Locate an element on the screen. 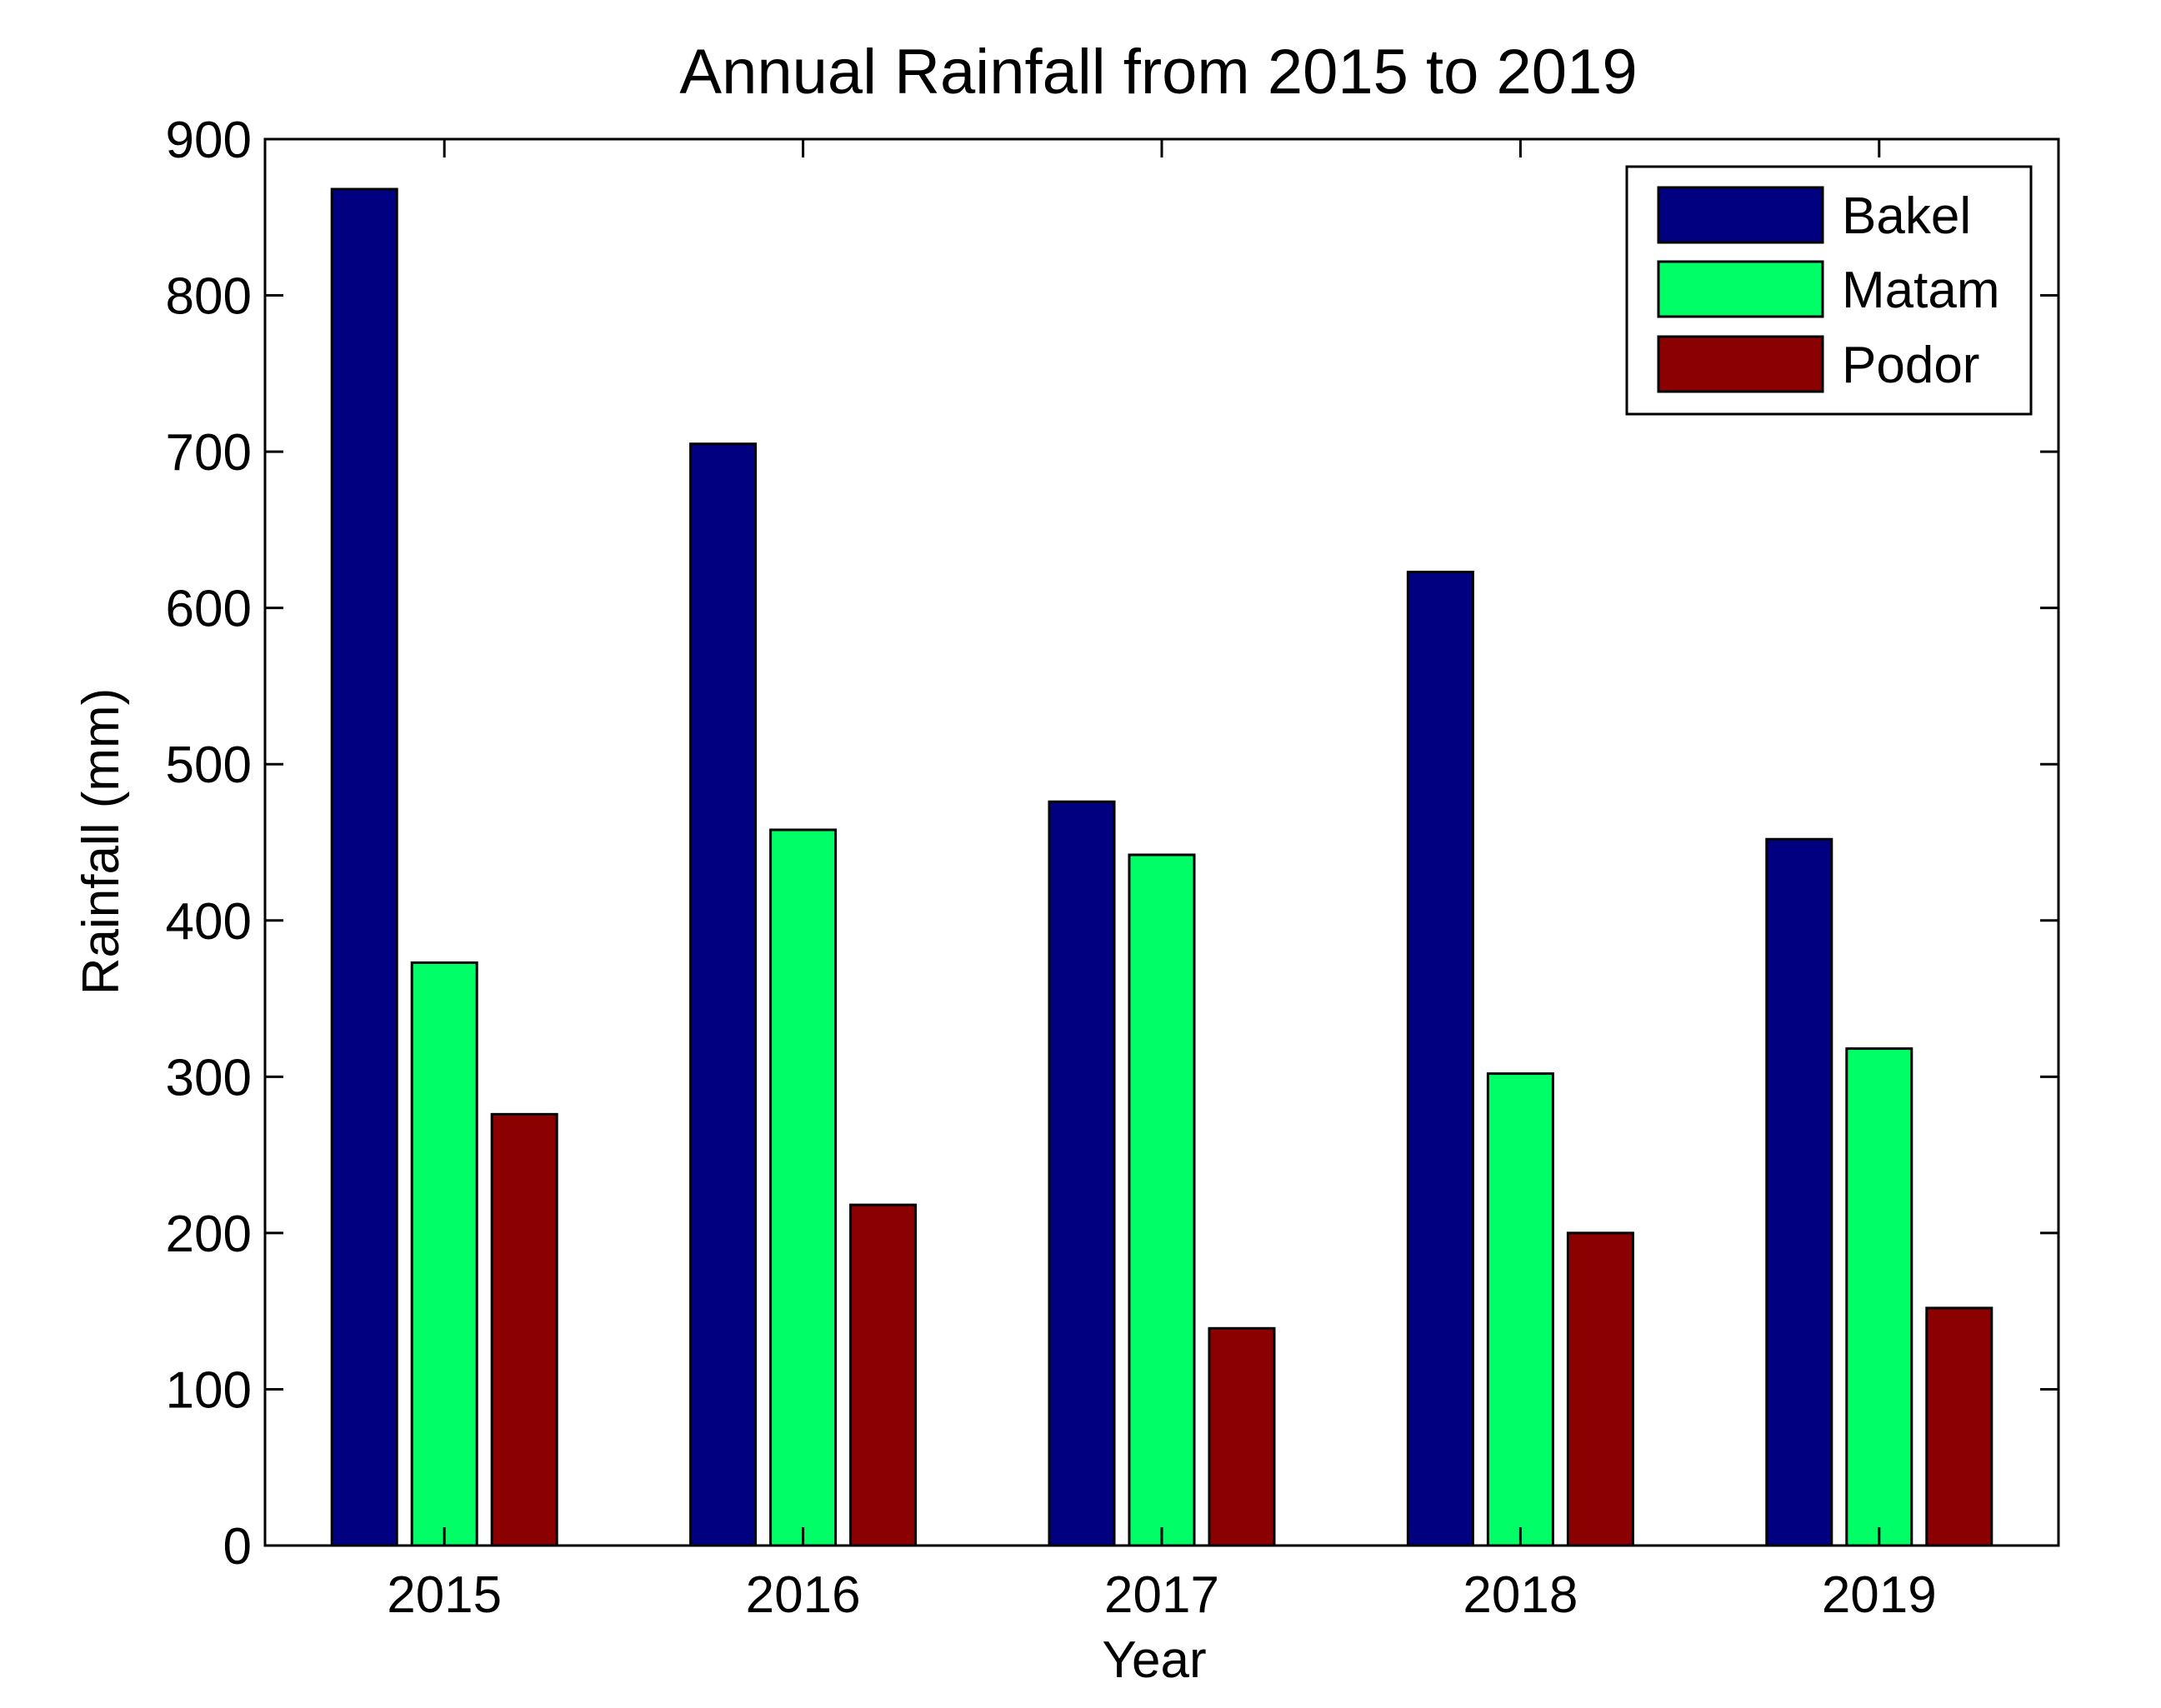  x-tick-label: 2019 is located at coordinates (1879, 1595).